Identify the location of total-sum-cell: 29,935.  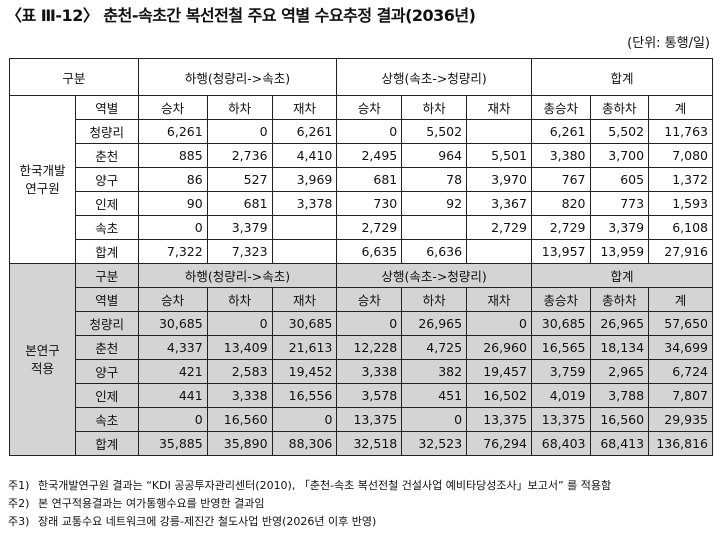
(680, 419).